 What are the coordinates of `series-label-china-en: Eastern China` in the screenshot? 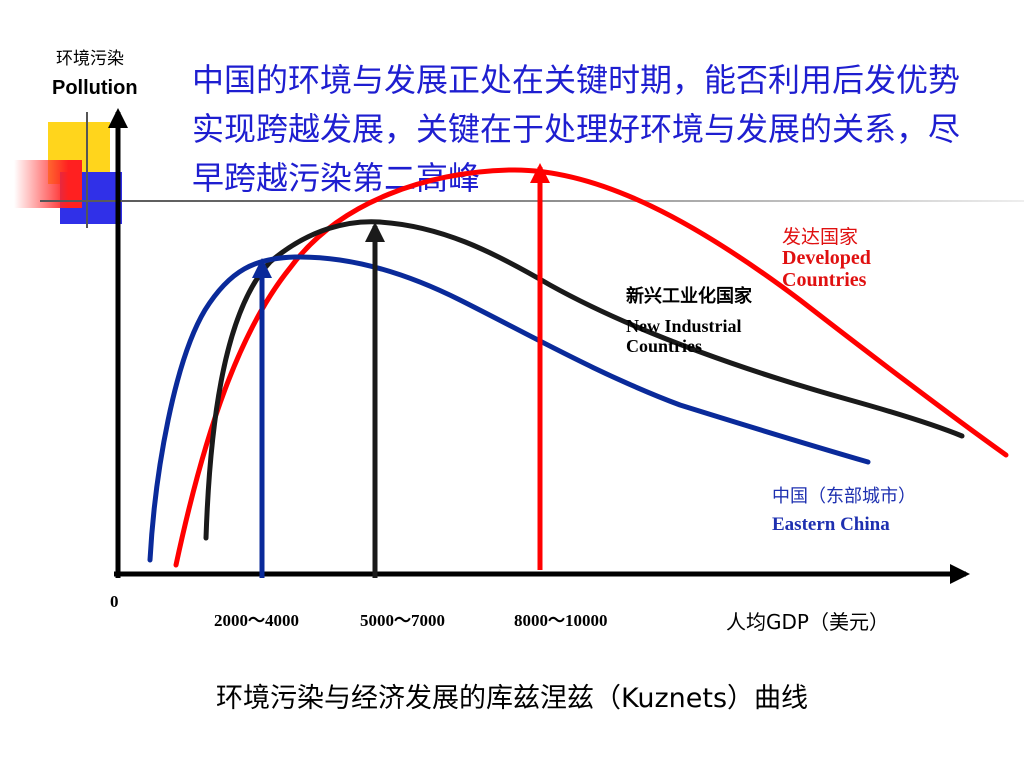 It's located at (831, 524).